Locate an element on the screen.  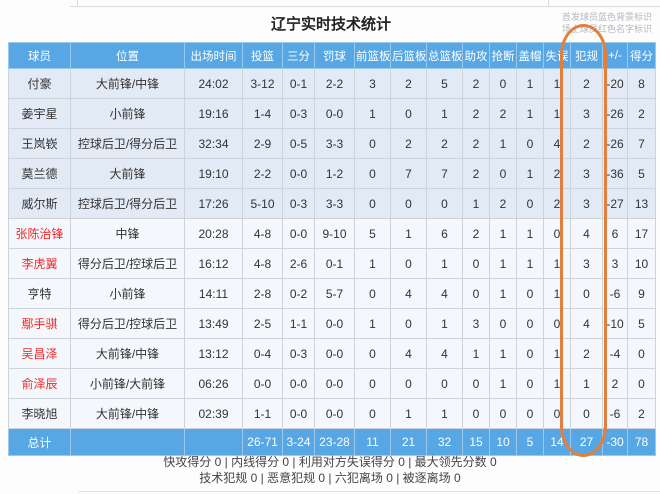
header-cell-ft: 罚球 is located at coordinates (334, 55).